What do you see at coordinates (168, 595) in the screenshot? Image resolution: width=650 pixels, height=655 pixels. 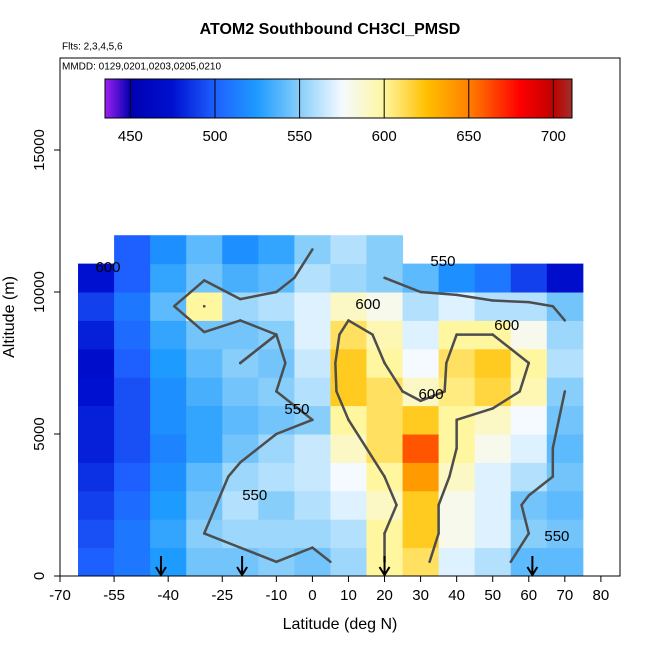 I see `x-tick-label: -40` at bounding box center [168, 595].